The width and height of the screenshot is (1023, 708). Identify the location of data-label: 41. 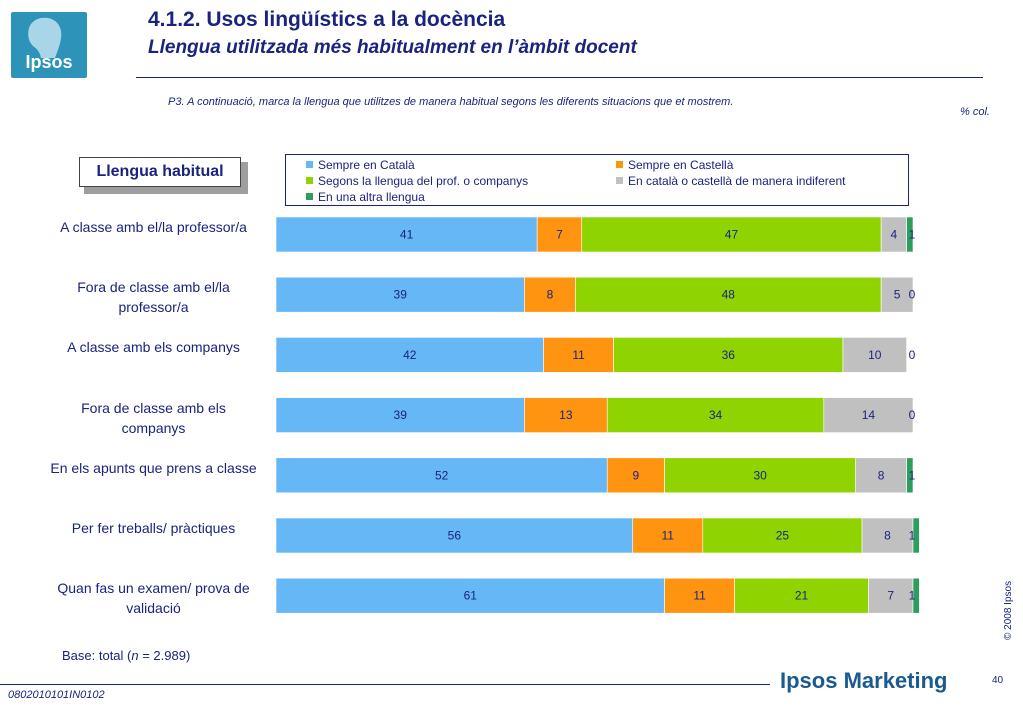
(407, 235).